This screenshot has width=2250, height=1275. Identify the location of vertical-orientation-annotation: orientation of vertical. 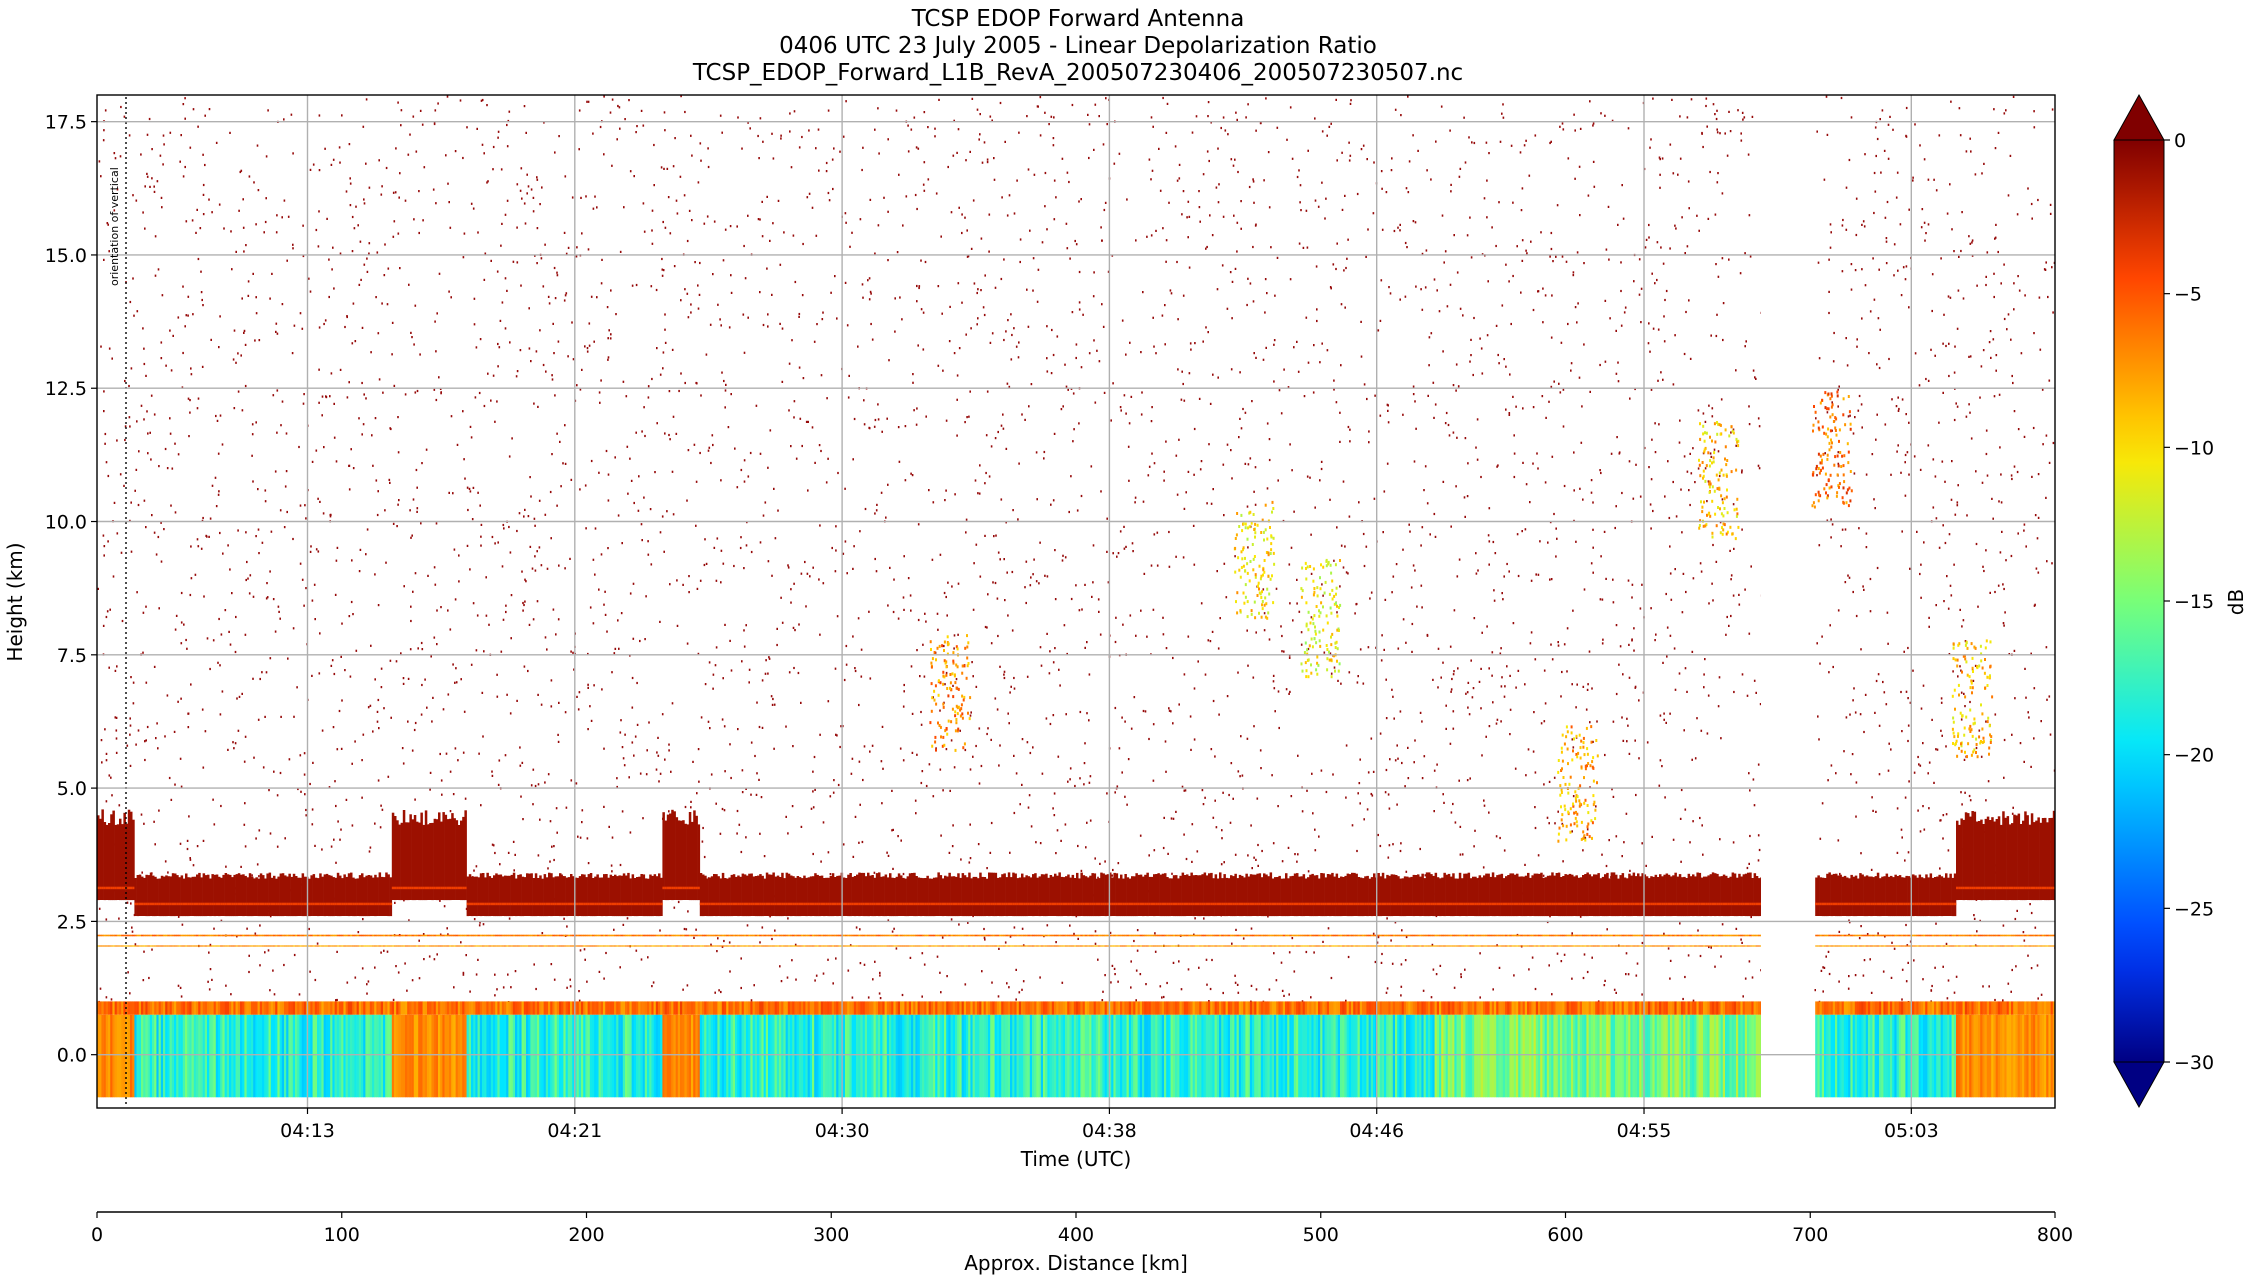
(114, 226).